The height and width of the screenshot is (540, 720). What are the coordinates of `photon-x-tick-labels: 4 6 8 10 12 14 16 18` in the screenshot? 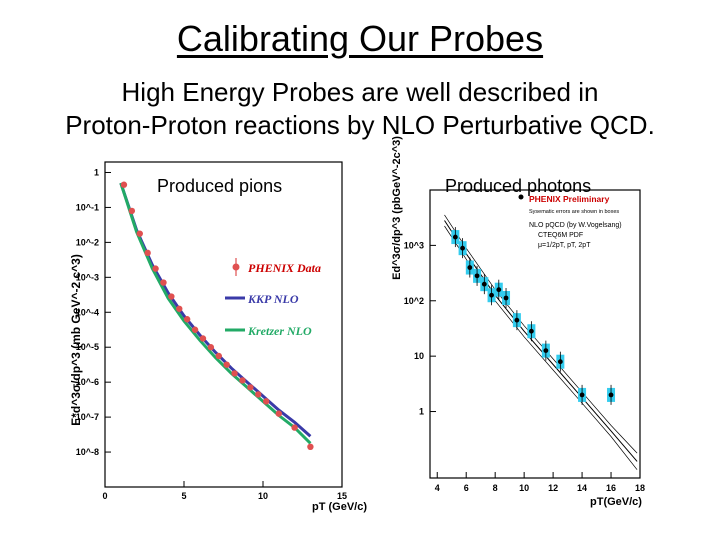 It's located at (540, 482).